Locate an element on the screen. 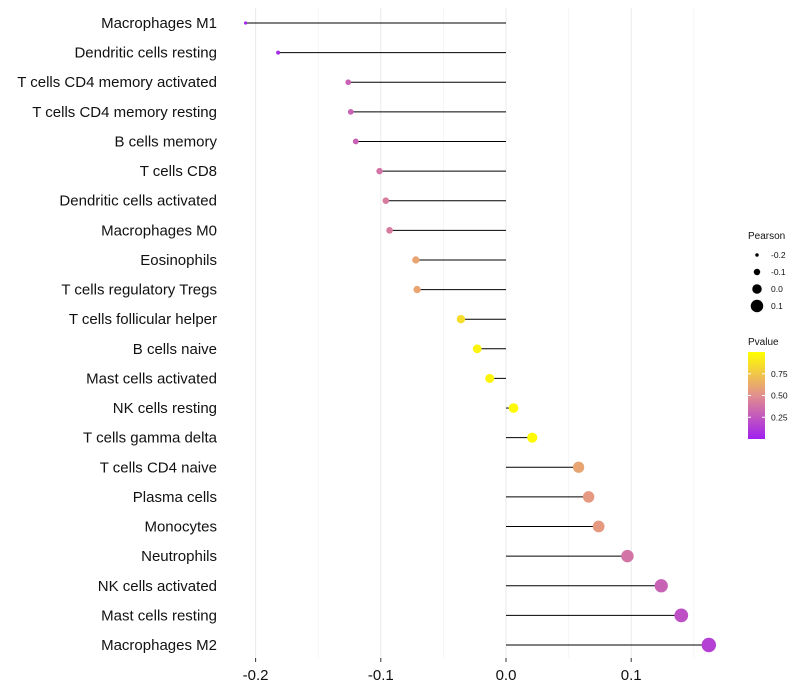  y-tick-label: T cells CD4 naive is located at coordinates (158, 467).